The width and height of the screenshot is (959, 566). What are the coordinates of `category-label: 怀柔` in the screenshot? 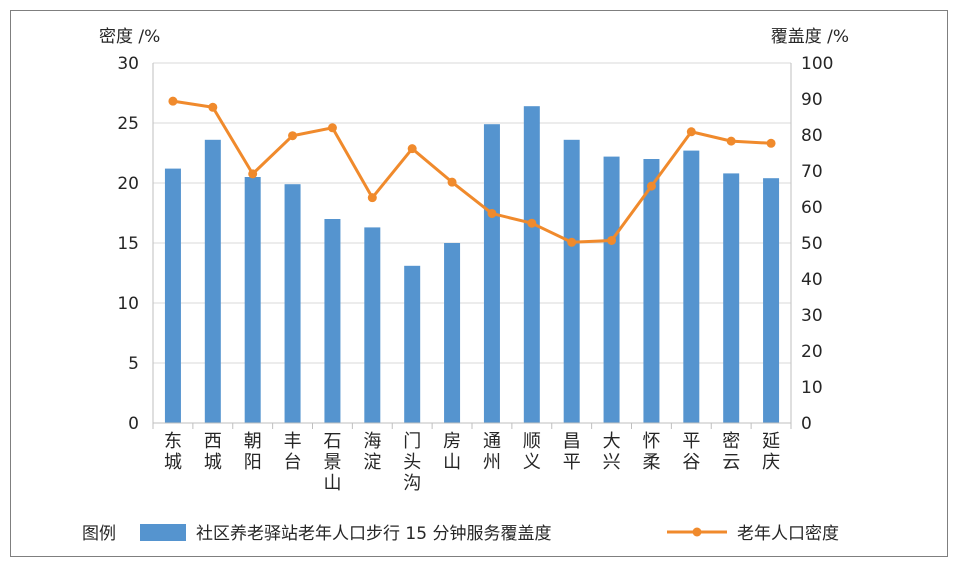 It's located at (651, 452).